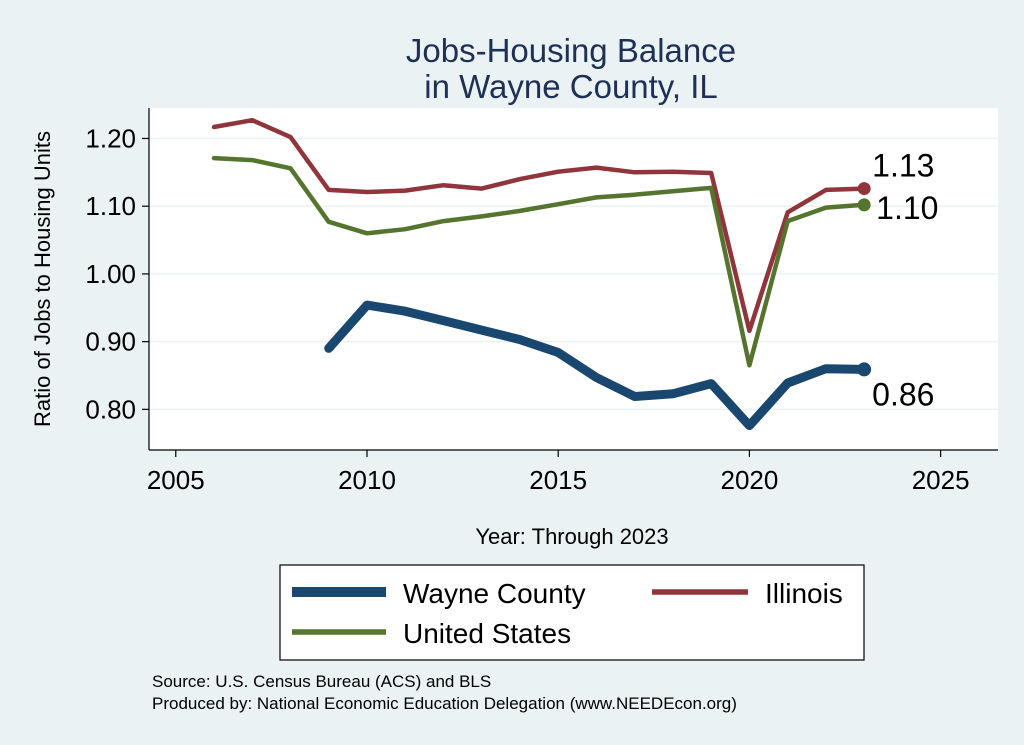 The height and width of the screenshot is (745, 1024). Describe the element at coordinates (864, 205) in the screenshot. I see `series-endpoint-united-states` at that location.